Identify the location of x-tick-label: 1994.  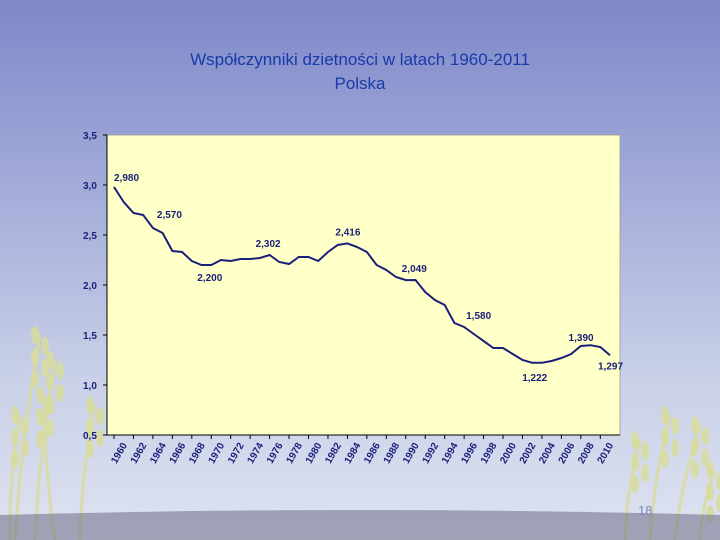
(450, 453).